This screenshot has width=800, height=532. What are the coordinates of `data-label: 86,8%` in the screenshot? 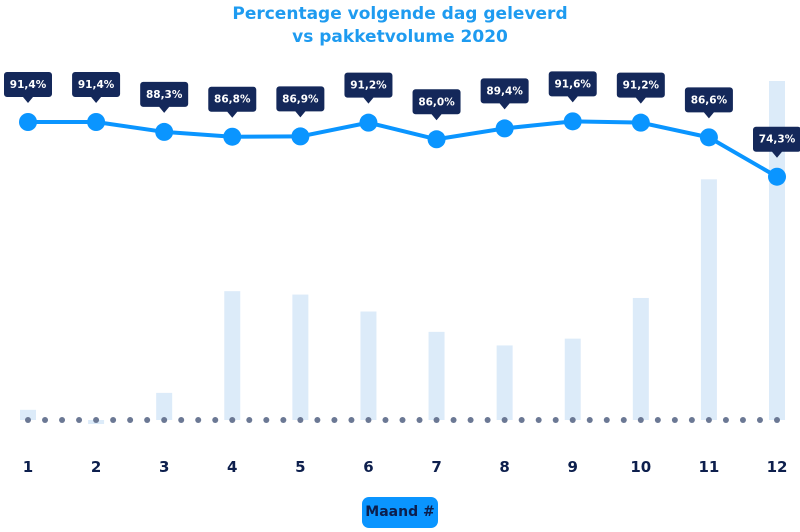 It's located at (232, 100).